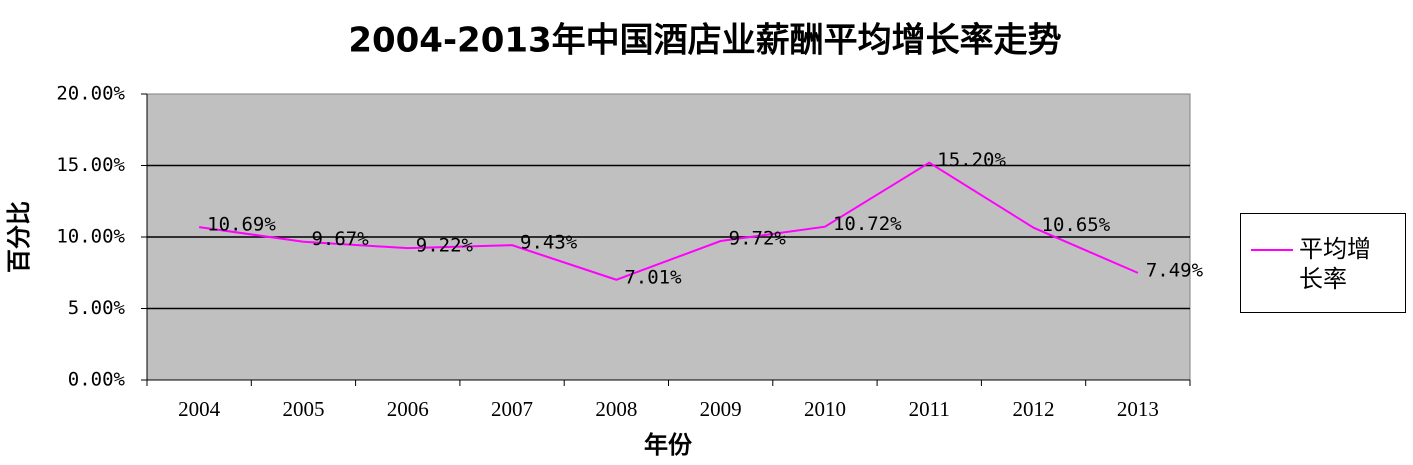 The image size is (1413, 465). I want to click on x-tick-label: 2009, so click(721, 409).